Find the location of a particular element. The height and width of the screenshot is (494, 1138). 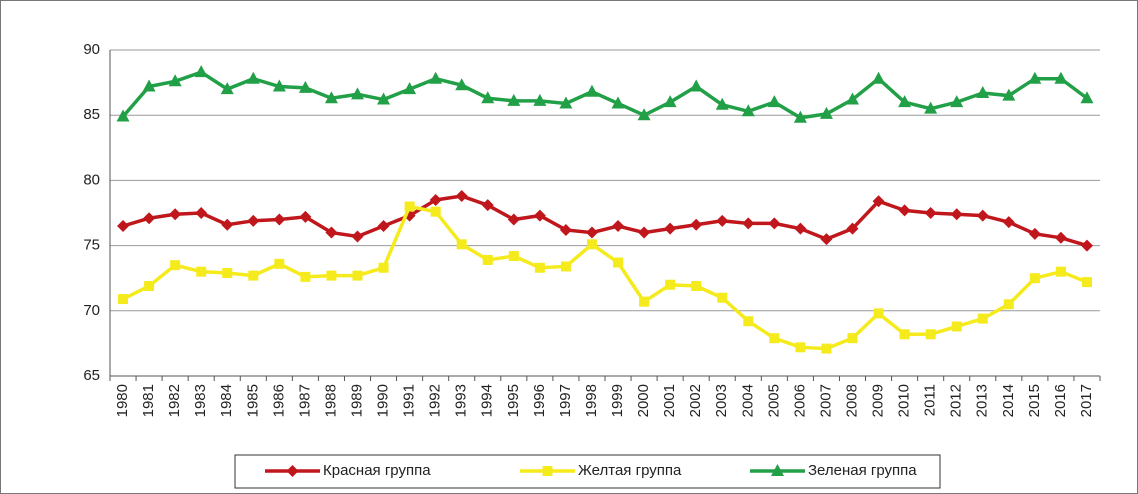

x-tick-label: 1988 is located at coordinates (330, 400).